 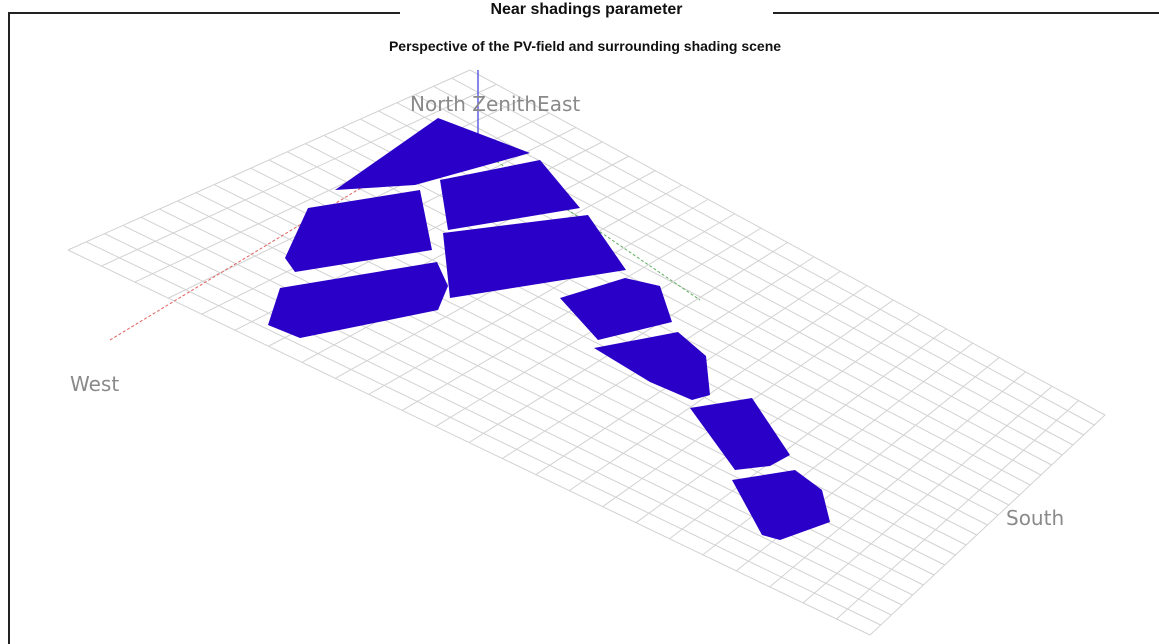 What do you see at coordinates (9, 328) in the screenshot?
I see `frame-left-border` at bounding box center [9, 328].